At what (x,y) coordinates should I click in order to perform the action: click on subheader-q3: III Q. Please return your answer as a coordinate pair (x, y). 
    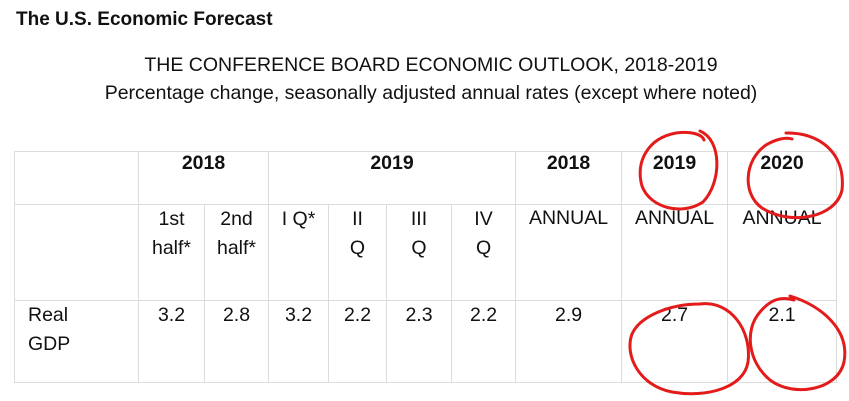
    Looking at the image, I should click on (419, 252).